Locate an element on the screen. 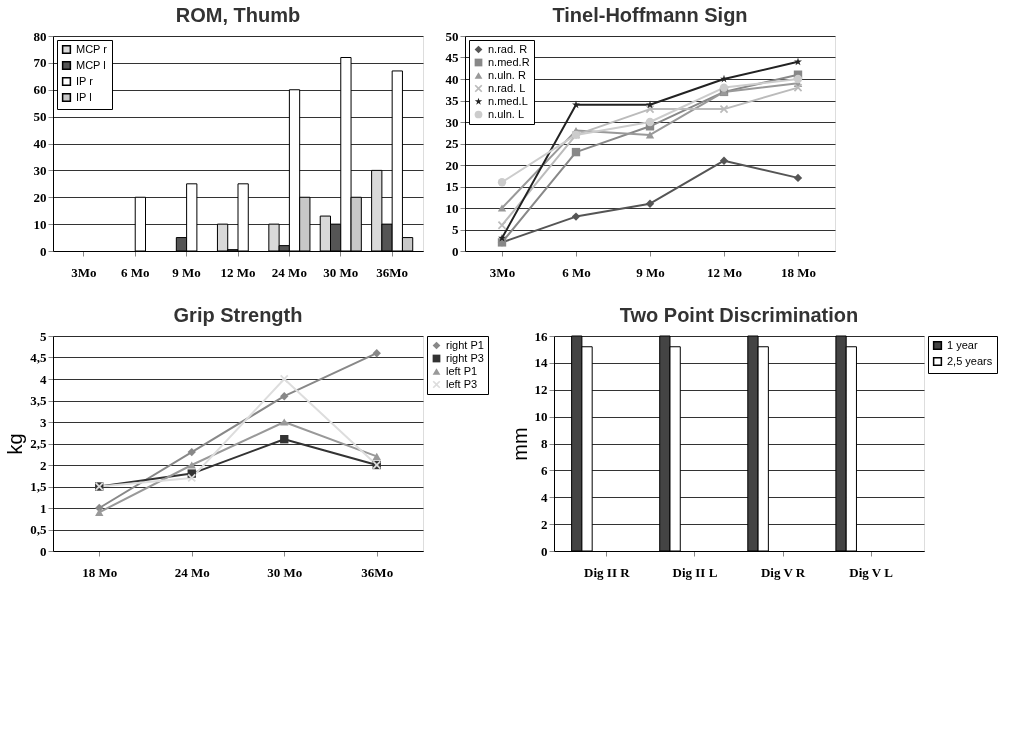  legend-label: right P3 is located at coordinates (465, 357).